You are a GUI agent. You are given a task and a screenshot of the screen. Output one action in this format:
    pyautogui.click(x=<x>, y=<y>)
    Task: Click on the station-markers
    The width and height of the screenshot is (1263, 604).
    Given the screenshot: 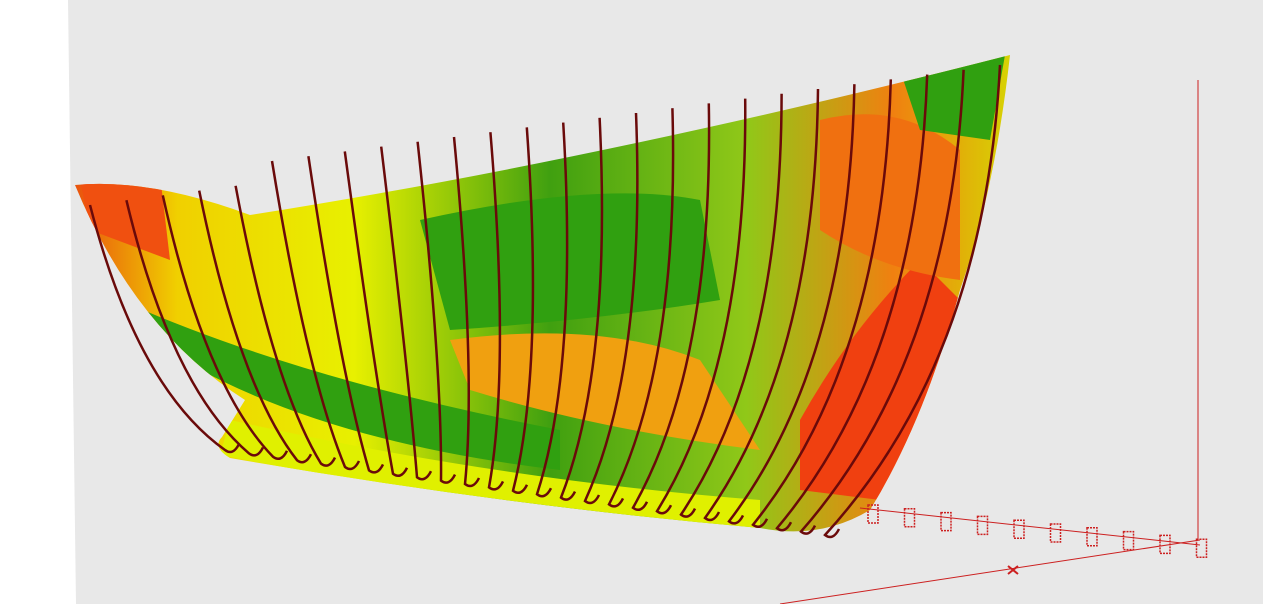 What is the action you would take?
    pyautogui.click(x=1037, y=531)
    